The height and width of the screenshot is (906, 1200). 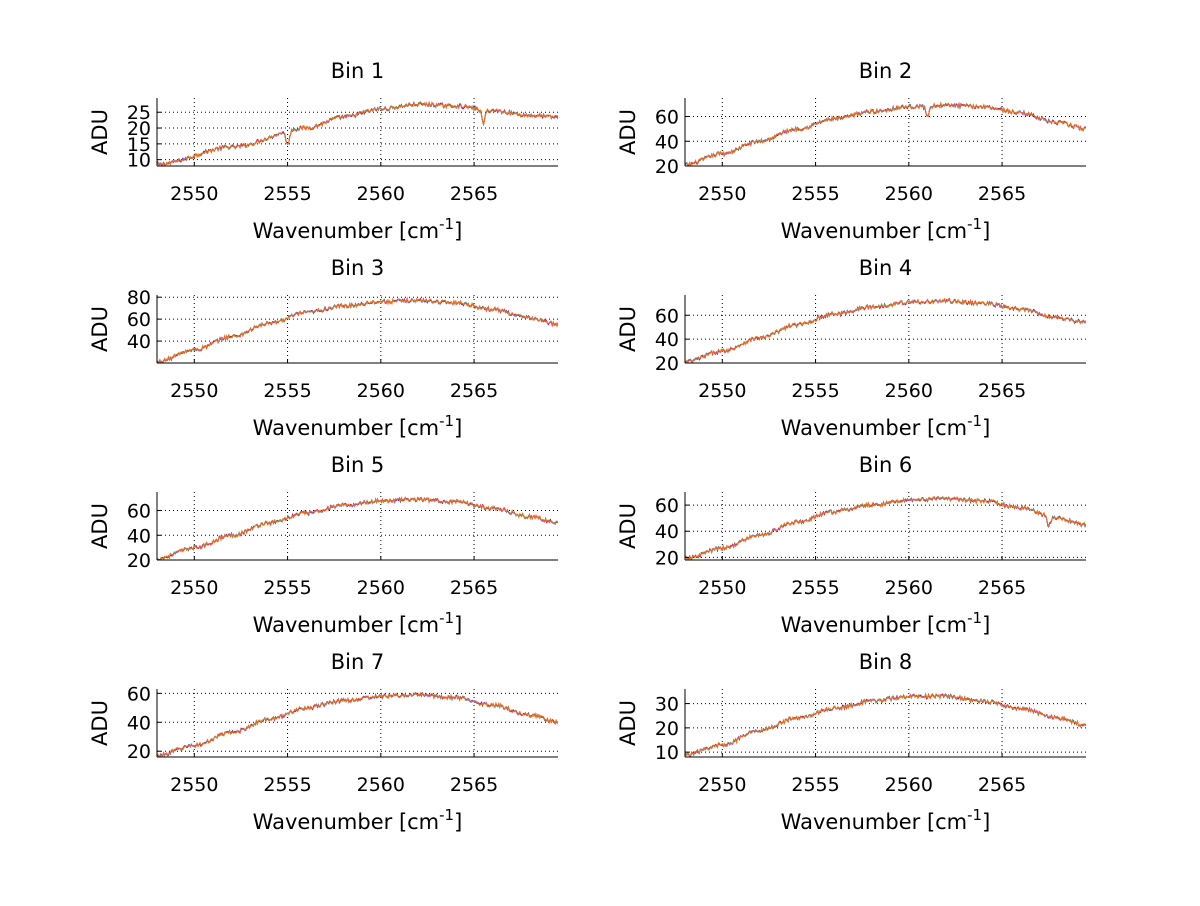 What do you see at coordinates (886, 465) in the screenshot?
I see `subplot-title: Bin 6` at bounding box center [886, 465].